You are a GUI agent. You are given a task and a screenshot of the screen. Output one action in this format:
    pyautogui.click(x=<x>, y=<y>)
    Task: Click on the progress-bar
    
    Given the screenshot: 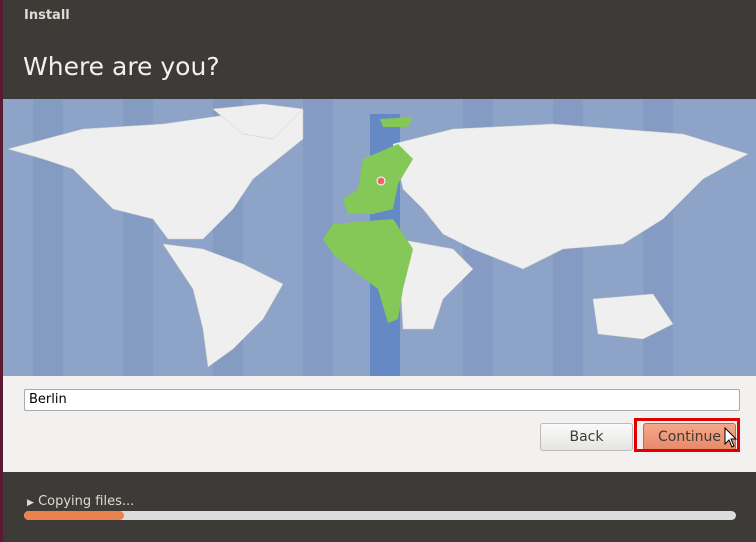 What is the action you would take?
    pyautogui.click(x=380, y=515)
    